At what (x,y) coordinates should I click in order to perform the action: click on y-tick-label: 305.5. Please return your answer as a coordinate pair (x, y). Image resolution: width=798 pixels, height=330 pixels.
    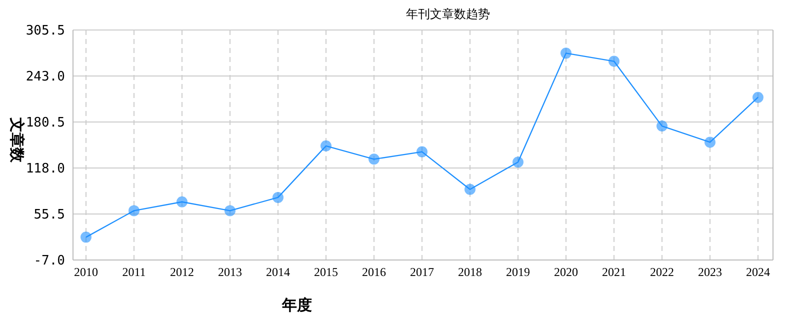
    Looking at the image, I should click on (45, 31).